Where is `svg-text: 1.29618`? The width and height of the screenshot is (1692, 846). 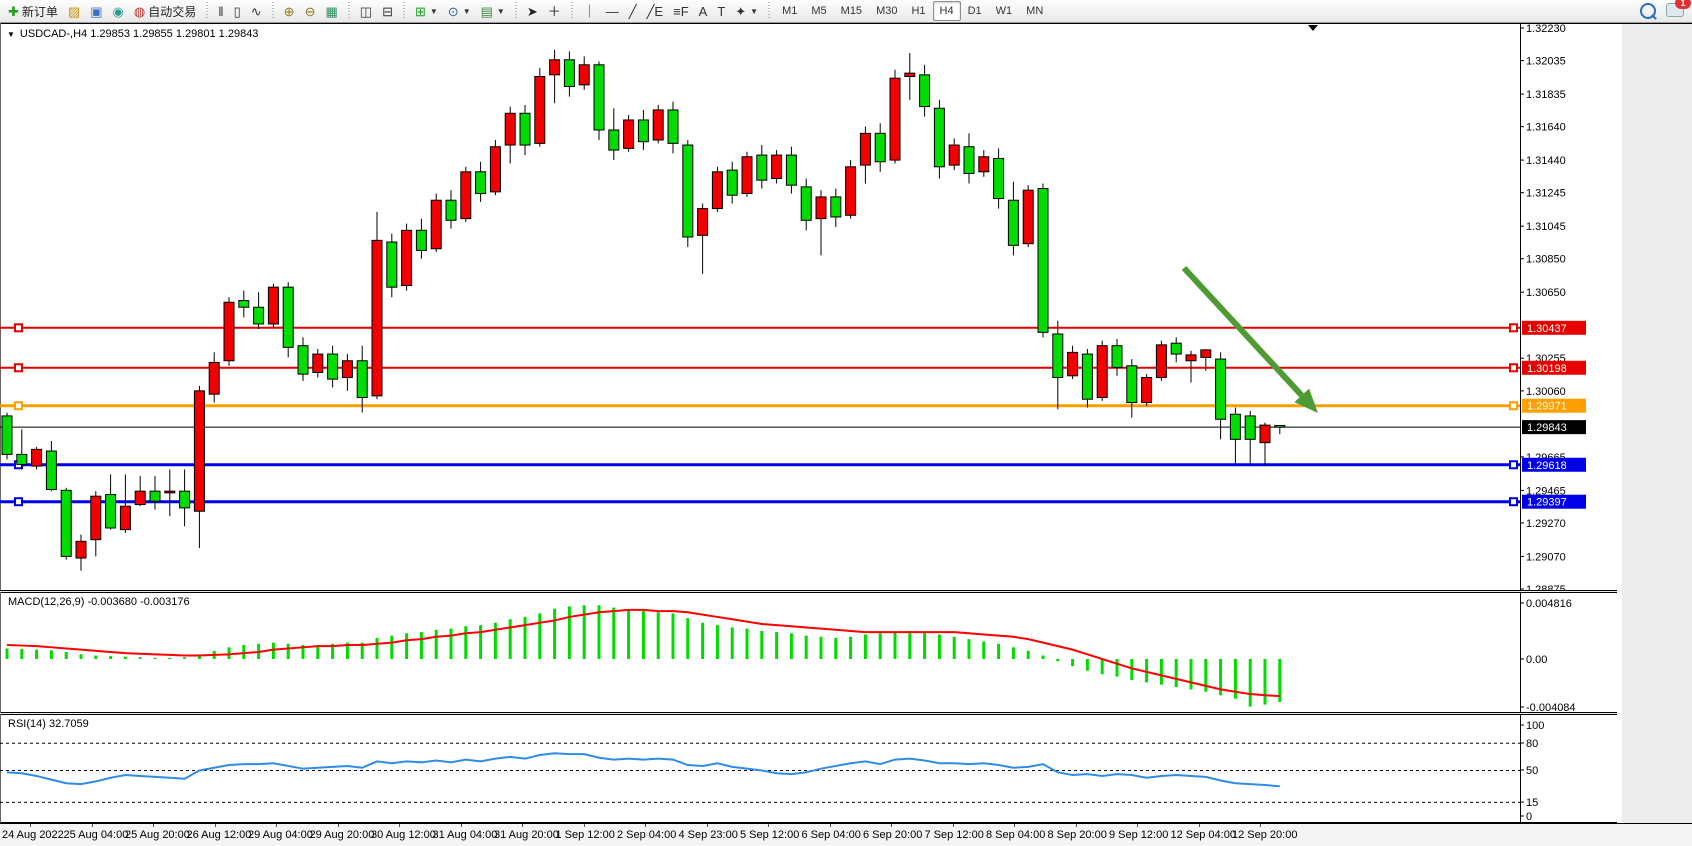
svg-text: 1.29618 is located at coordinates (1547, 466).